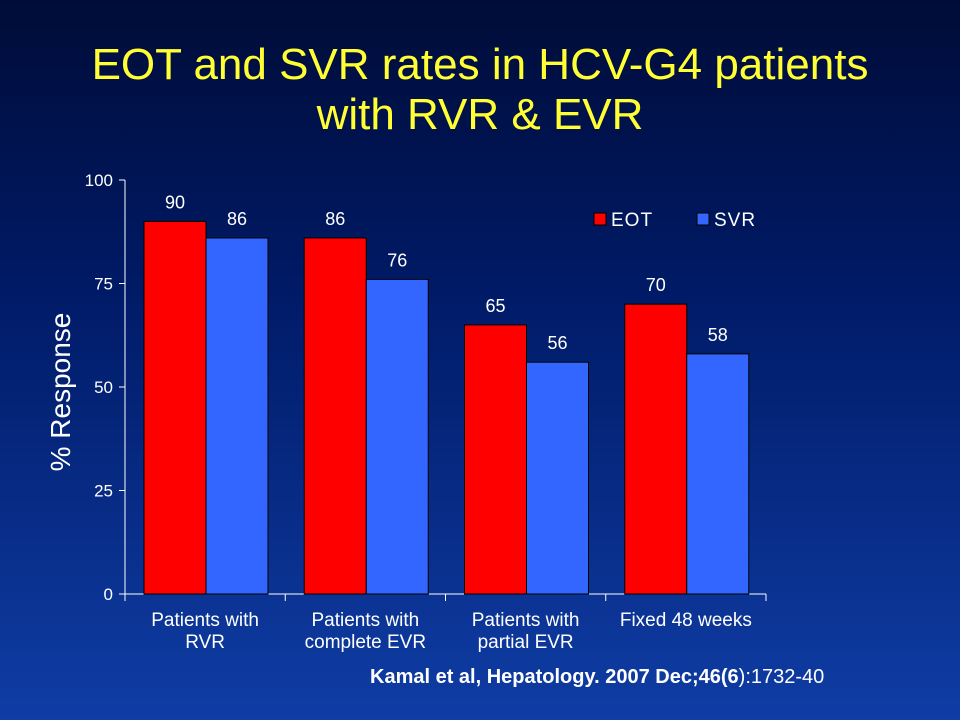 Image resolution: width=960 pixels, height=720 pixels. I want to click on x-tick-label: RVR, so click(205, 642).